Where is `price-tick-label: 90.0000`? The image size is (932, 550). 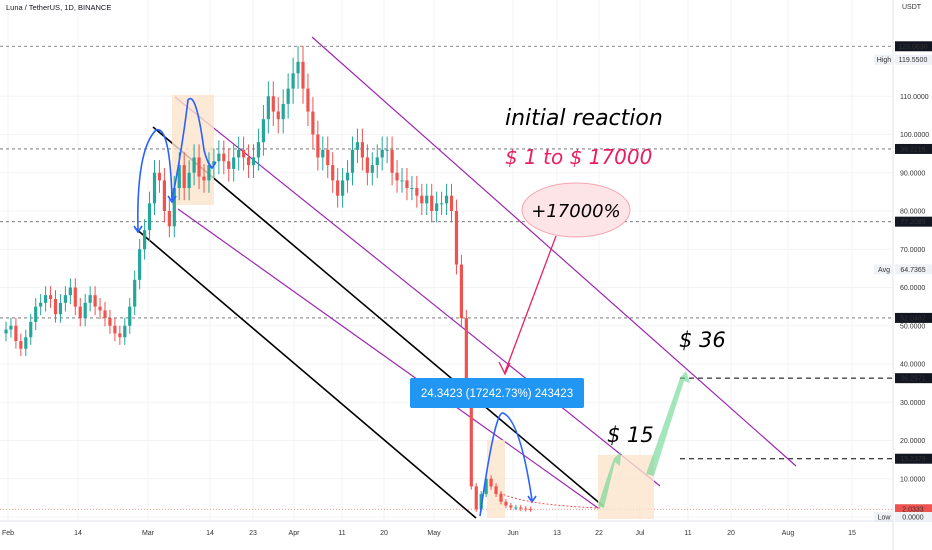 price-tick-label: 90.0000 is located at coordinates (912, 173).